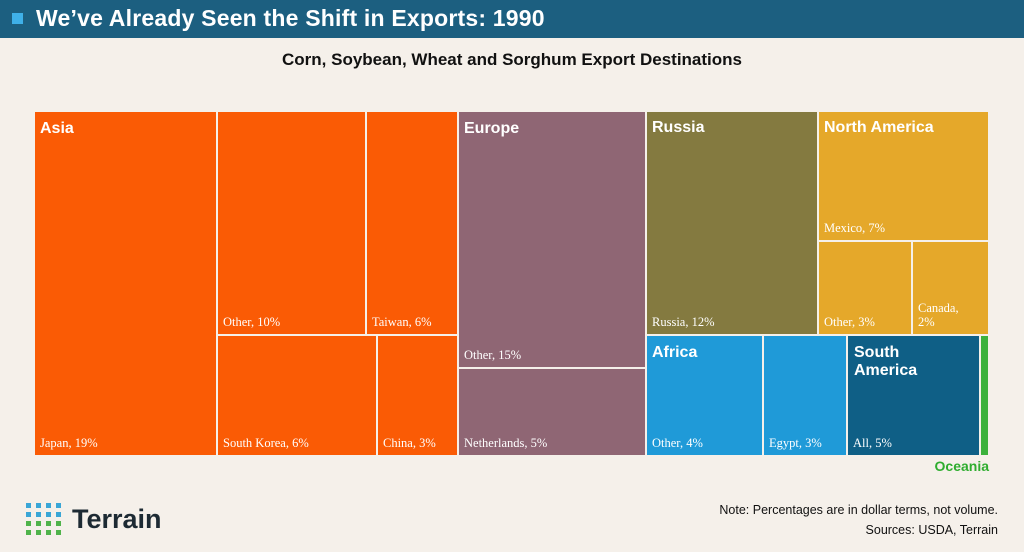 The height and width of the screenshot is (552, 1024). Describe the element at coordinates (950, 288) in the screenshot. I see `treemap-tile-north-america-canada` at that location.